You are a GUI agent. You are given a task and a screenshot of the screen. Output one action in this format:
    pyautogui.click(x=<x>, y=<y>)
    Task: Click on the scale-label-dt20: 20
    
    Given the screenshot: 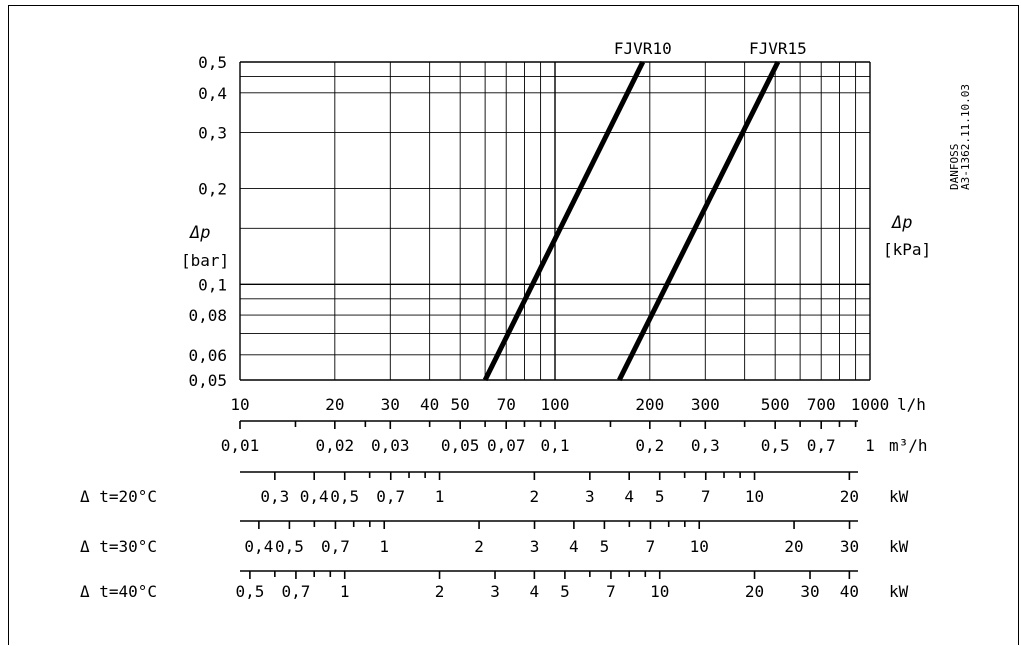 What is the action you would take?
    pyautogui.click(x=849, y=496)
    